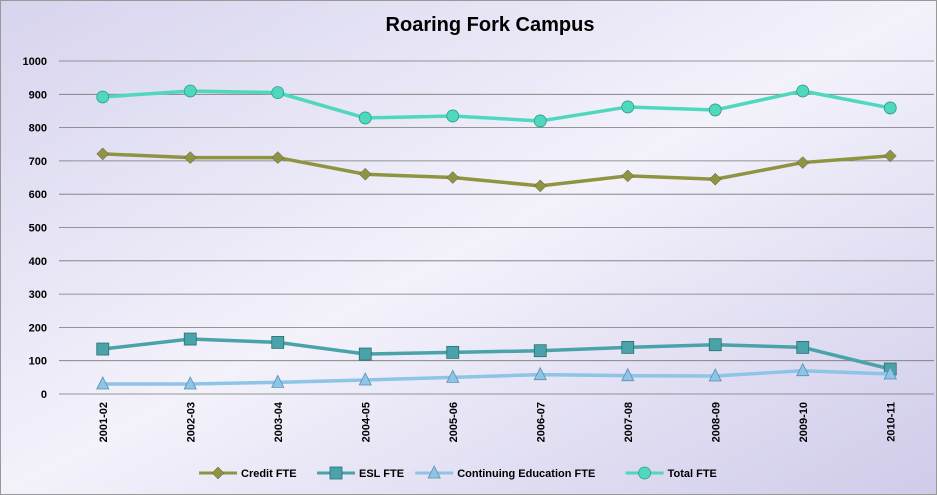 The image size is (937, 495). What do you see at coordinates (38, 95) in the screenshot?
I see `y-tick-label: 900` at bounding box center [38, 95].